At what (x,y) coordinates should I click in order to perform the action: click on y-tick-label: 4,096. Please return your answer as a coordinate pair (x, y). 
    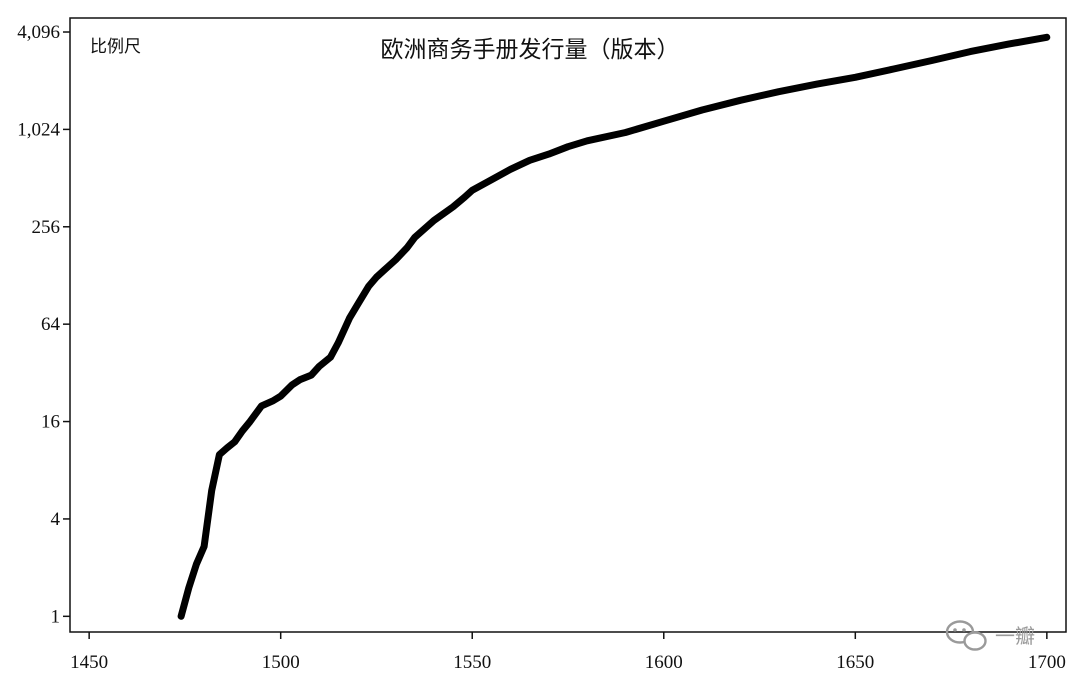
    Looking at the image, I should click on (38, 32).